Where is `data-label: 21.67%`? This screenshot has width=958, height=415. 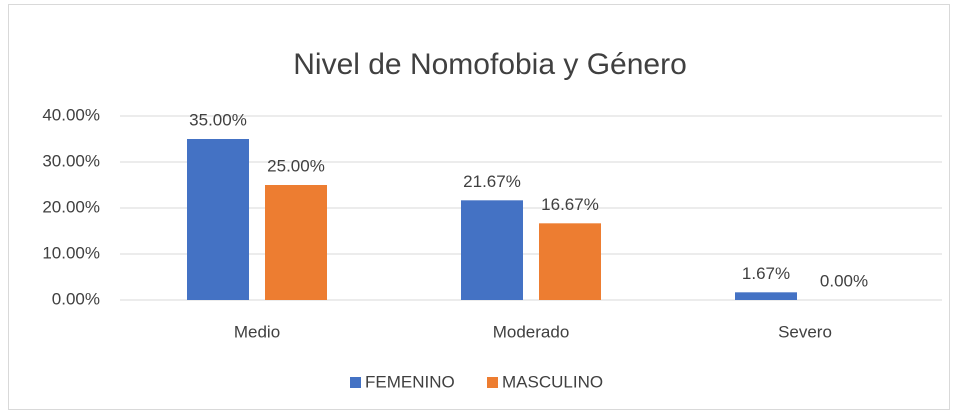 data-label: 21.67% is located at coordinates (492, 181).